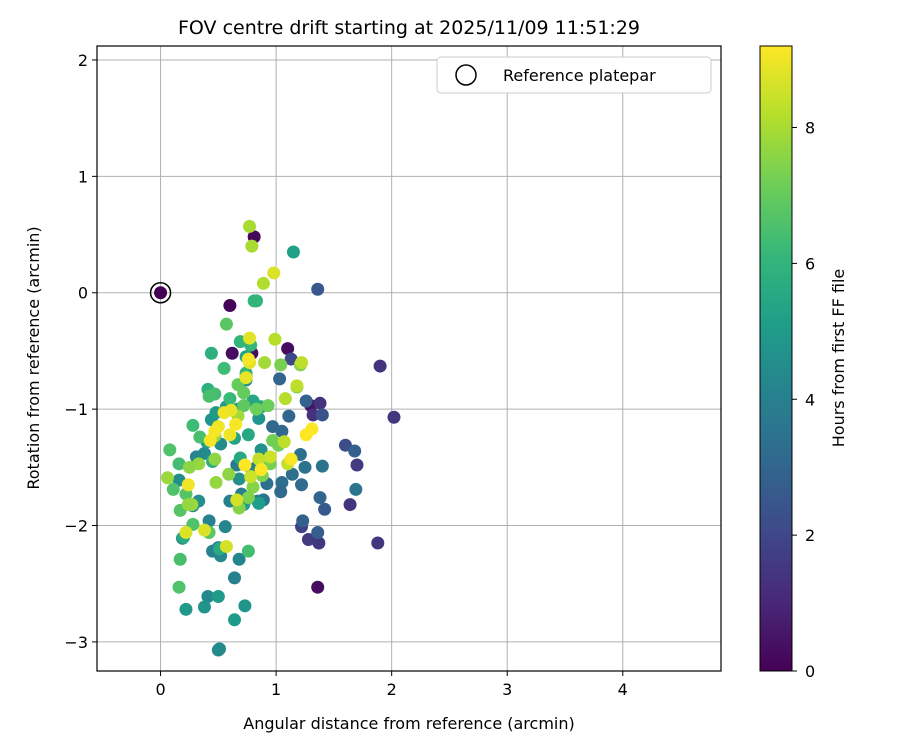 The width and height of the screenshot is (900, 750). Describe the element at coordinates (76, 409) in the screenshot. I see `y-tick-label: −1` at that location.